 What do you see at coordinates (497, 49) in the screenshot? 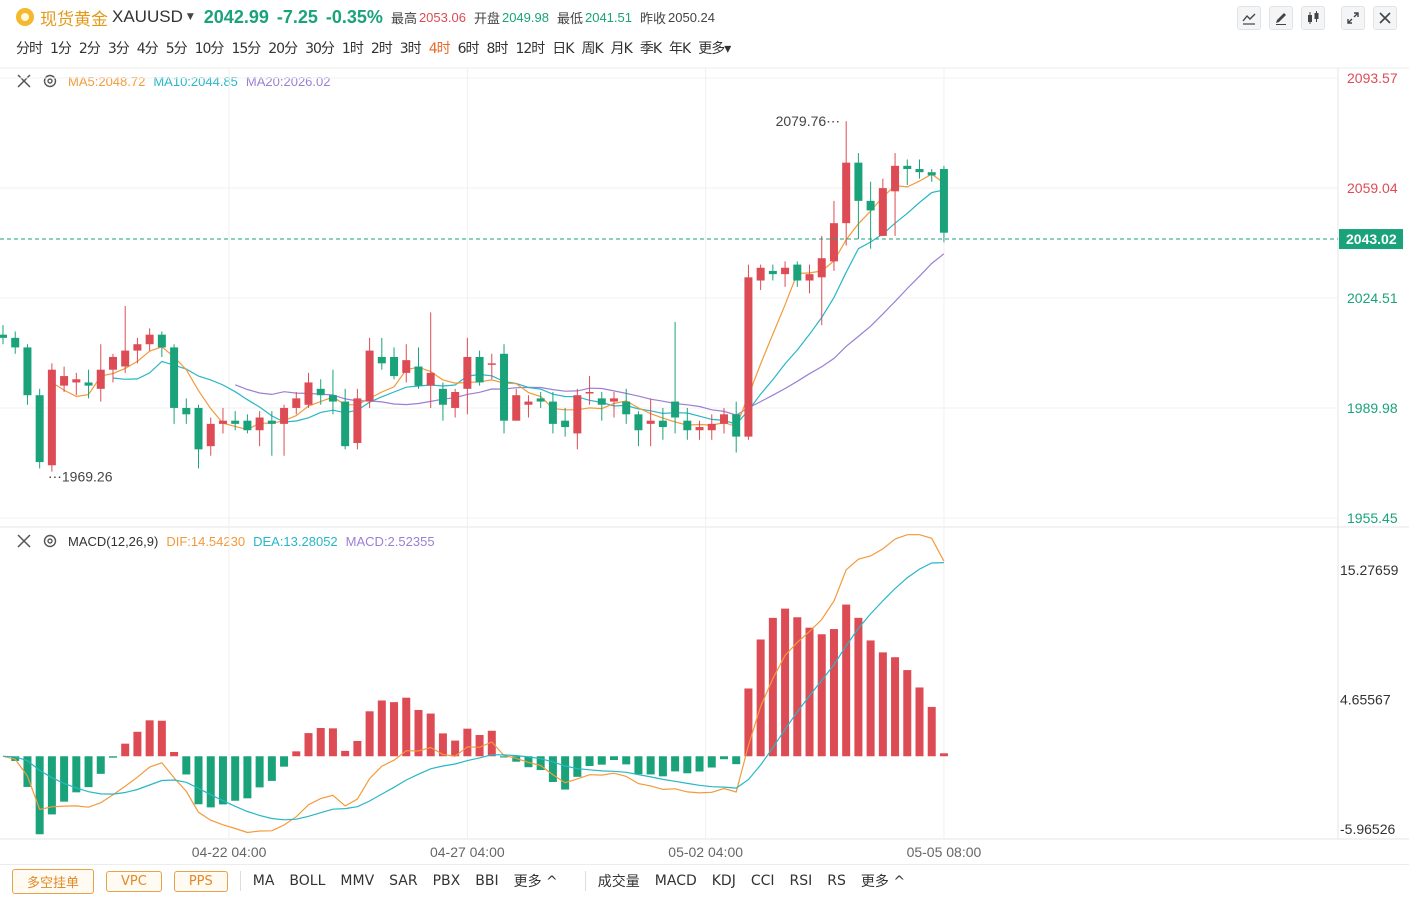
I see `period-tab: 8时` at bounding box center [497, 49].